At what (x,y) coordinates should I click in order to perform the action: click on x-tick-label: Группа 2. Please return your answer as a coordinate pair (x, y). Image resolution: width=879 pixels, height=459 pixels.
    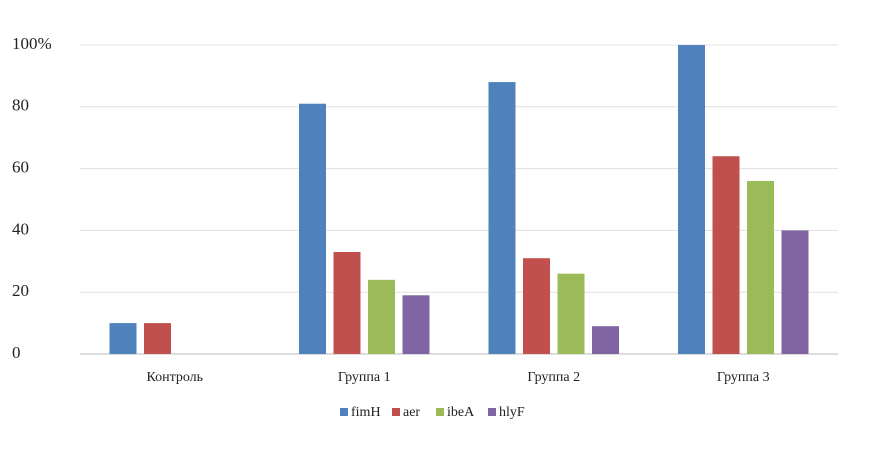
    Looking at the image, I should click on (553, 377).